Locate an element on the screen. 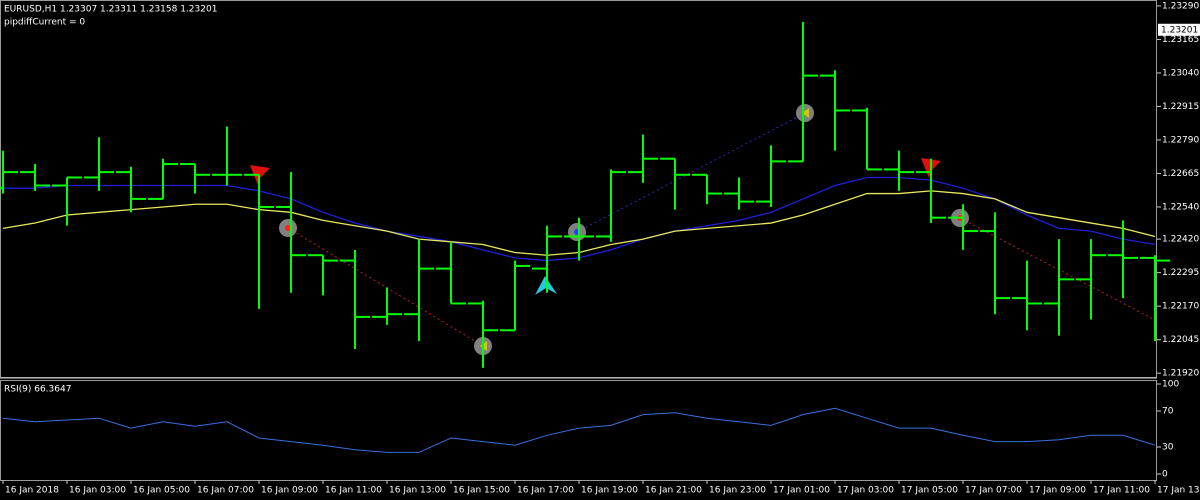 The image size is (1200, 500). x-tick-label: 16 Jan 2018 is located at coordinates (32, 491).